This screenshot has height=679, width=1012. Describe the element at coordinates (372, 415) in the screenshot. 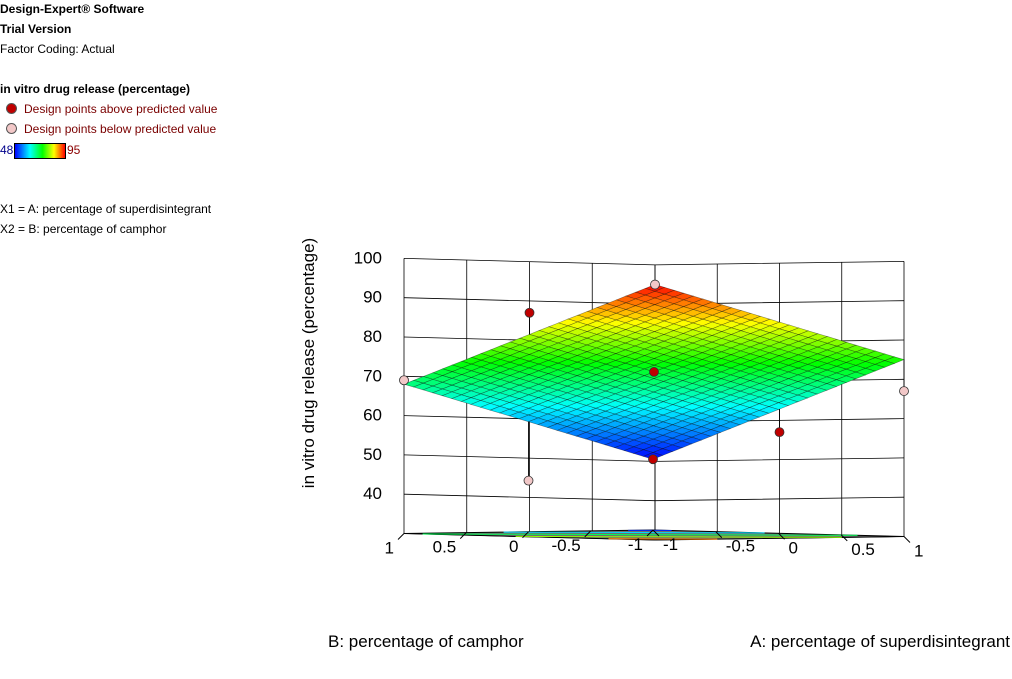

I see `z-tick-label: 60` at that location.